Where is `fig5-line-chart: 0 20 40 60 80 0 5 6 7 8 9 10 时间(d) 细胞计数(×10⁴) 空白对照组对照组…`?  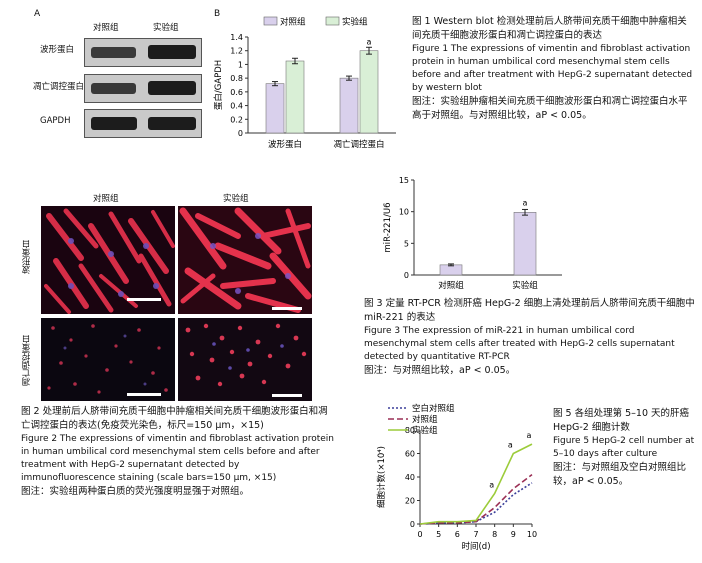 fig5-line-chart: 0 20 40 60 80 0 5 6 7 8 9 10 时间(d) 细胞计数(×10⁴) 空白对照组对照组… is located at coordinates (456, 477).